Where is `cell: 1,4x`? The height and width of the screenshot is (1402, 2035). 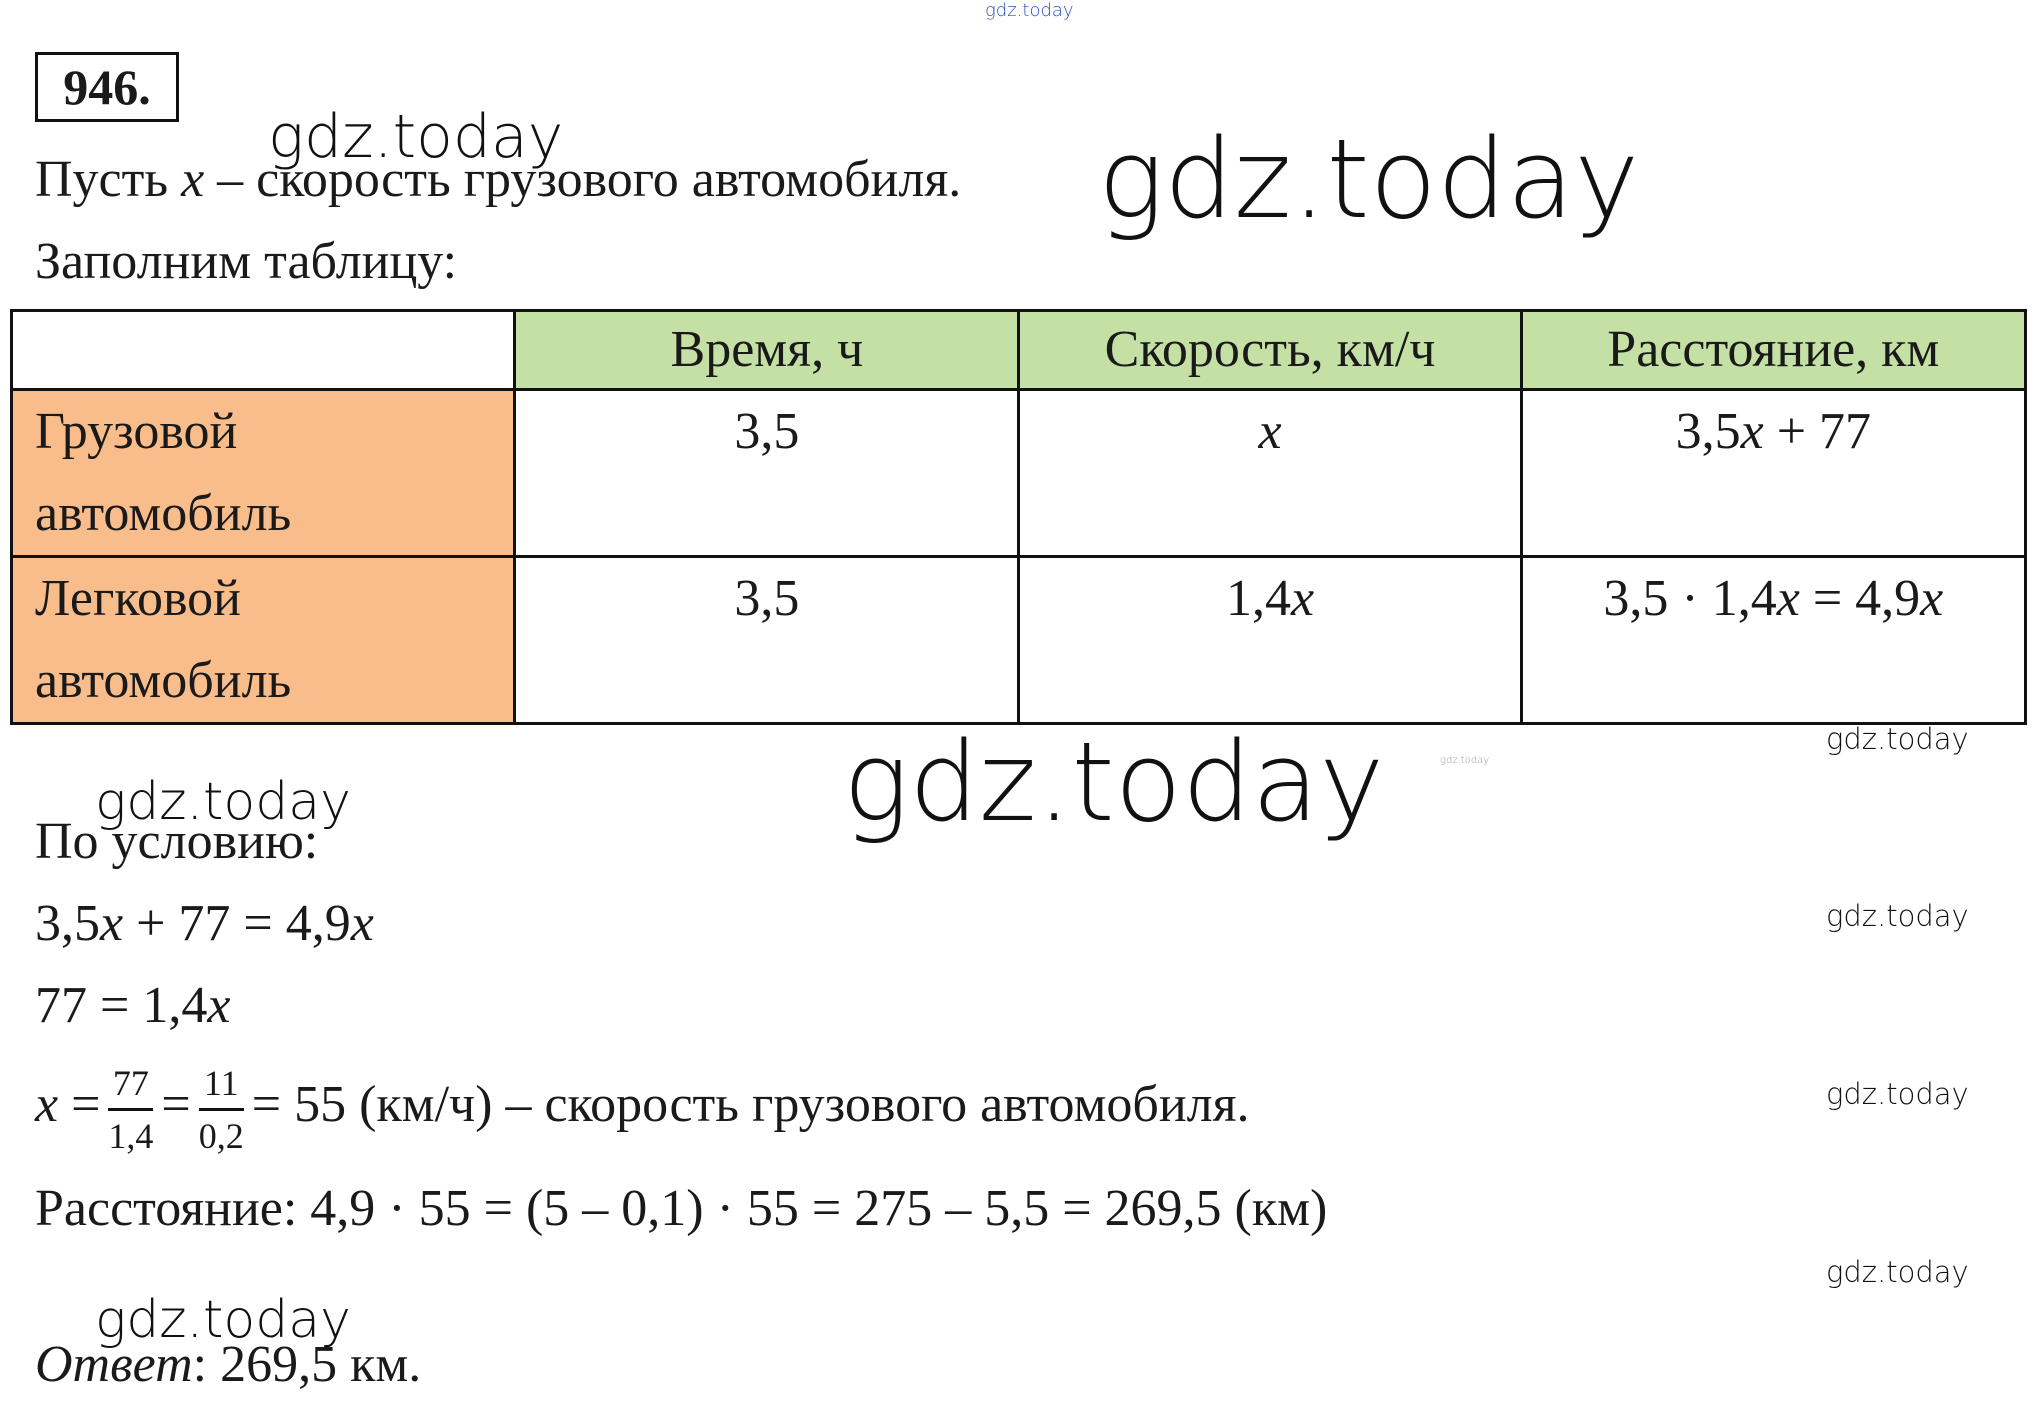 cell: 1,4x is located at coordinates (1270, 640).